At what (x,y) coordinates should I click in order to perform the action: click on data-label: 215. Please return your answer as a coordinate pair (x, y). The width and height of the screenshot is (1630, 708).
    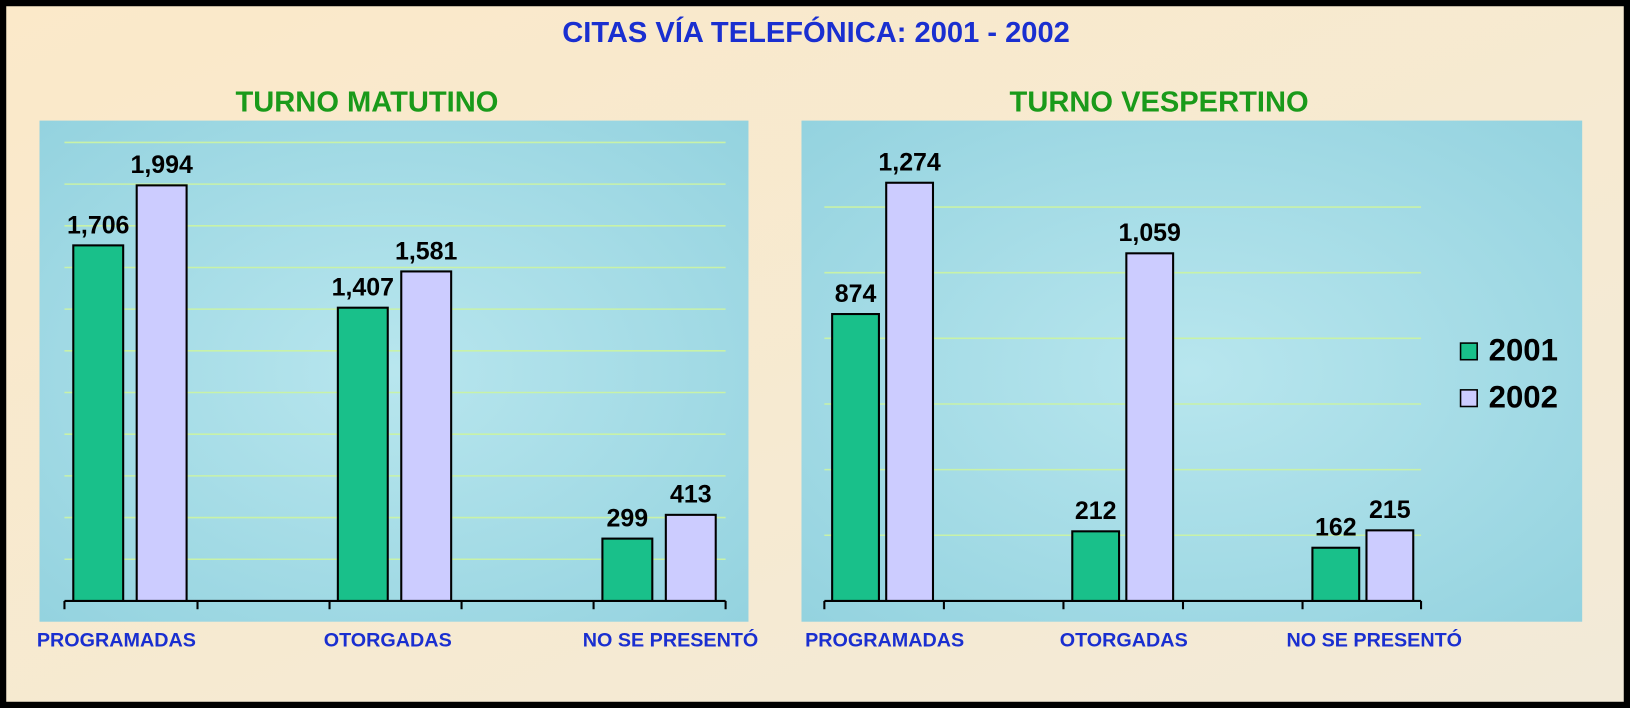
    Looking at the image, I should click on (1390, 510).